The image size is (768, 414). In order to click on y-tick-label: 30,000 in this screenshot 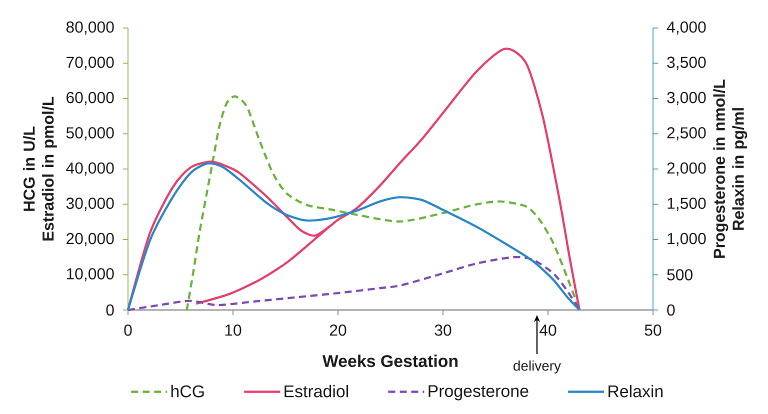, I will do `click(90, 204)`.